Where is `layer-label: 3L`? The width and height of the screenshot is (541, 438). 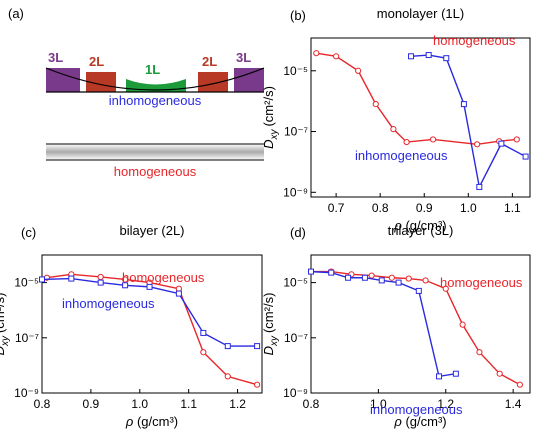 layer-label: 3L is located at coordinates (243, 57).